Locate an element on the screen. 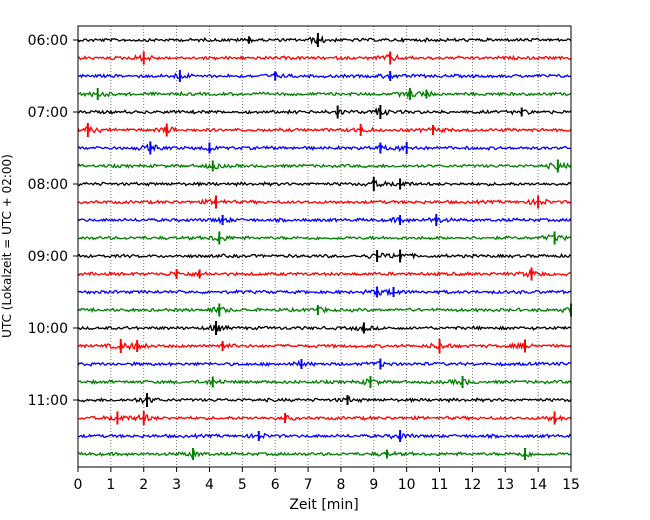  x-tick-label: 1 is located at coordinates (110, 485).